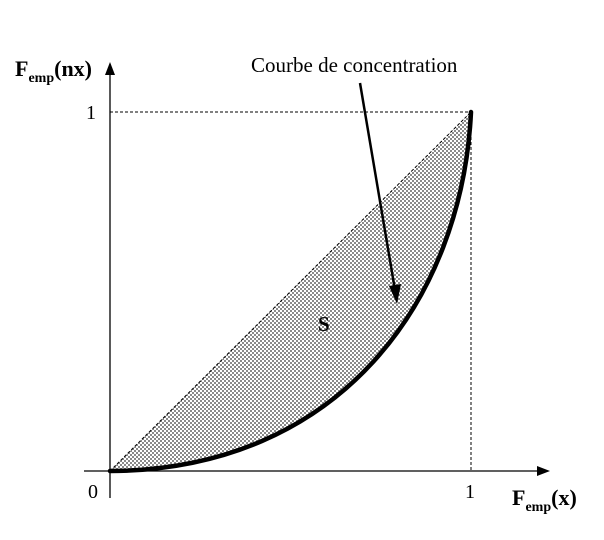 Image resolution: width=604 pixels, height=540 pixels. Describe the element at coordinates (110, 68) in the screenshot. I see `y-axis-arrowhead` at that location.